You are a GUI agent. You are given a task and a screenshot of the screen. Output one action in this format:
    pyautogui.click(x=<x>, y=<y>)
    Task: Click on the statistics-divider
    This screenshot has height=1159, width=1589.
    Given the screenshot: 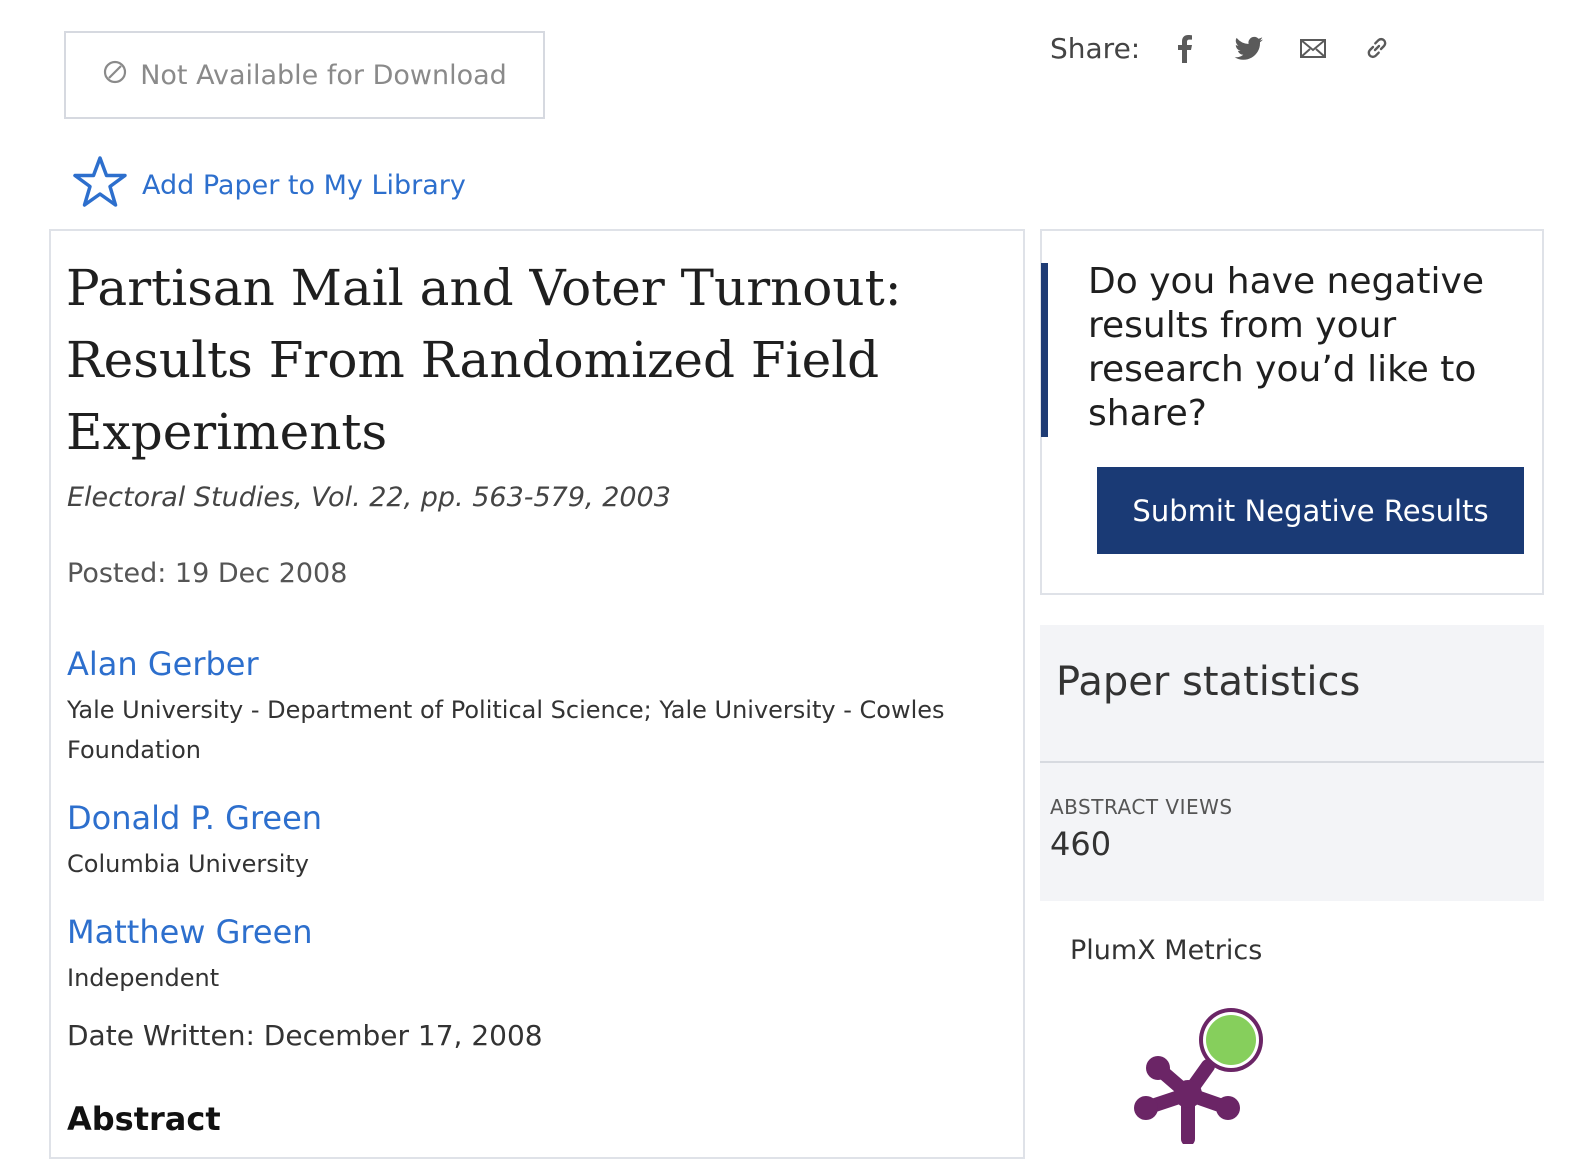 What is the action you would take?
    pyautogui.click(x=1292, y=762)
    